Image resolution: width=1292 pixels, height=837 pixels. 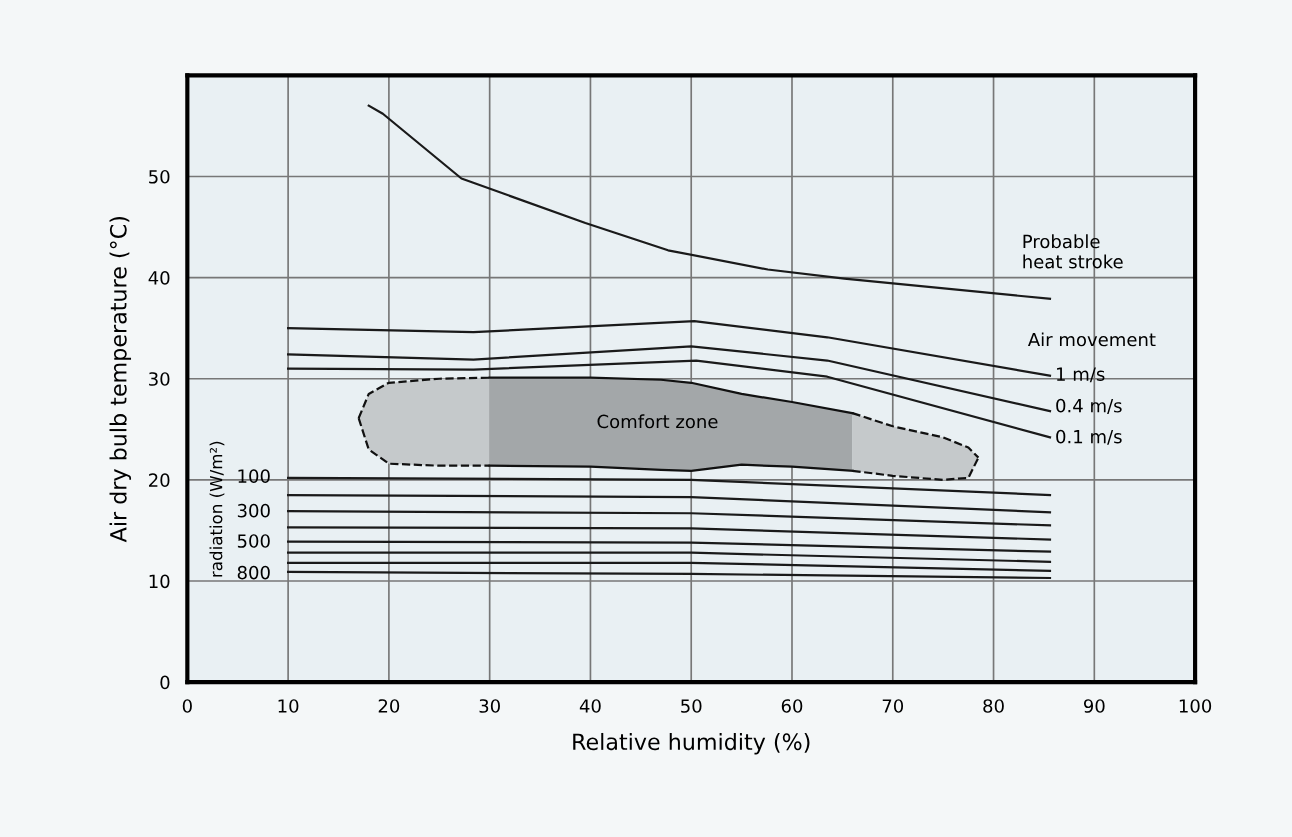 I want to click on x-tick-label: 70, so click(x=893, y=706).